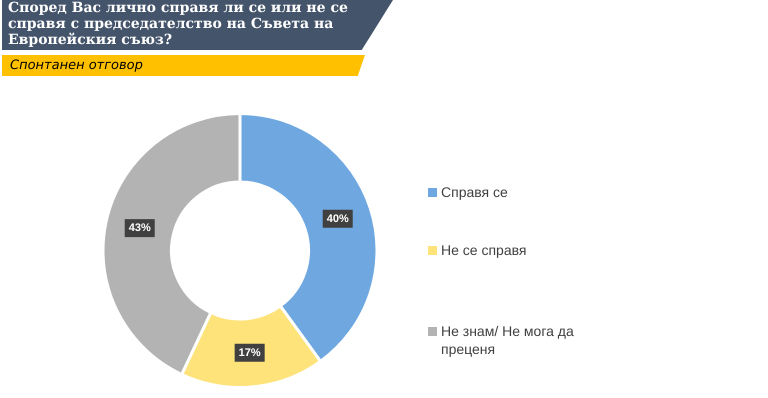 The height and width of the screenshot is (398, 768). I want to click on data-label: 43%, so click(139, 228).